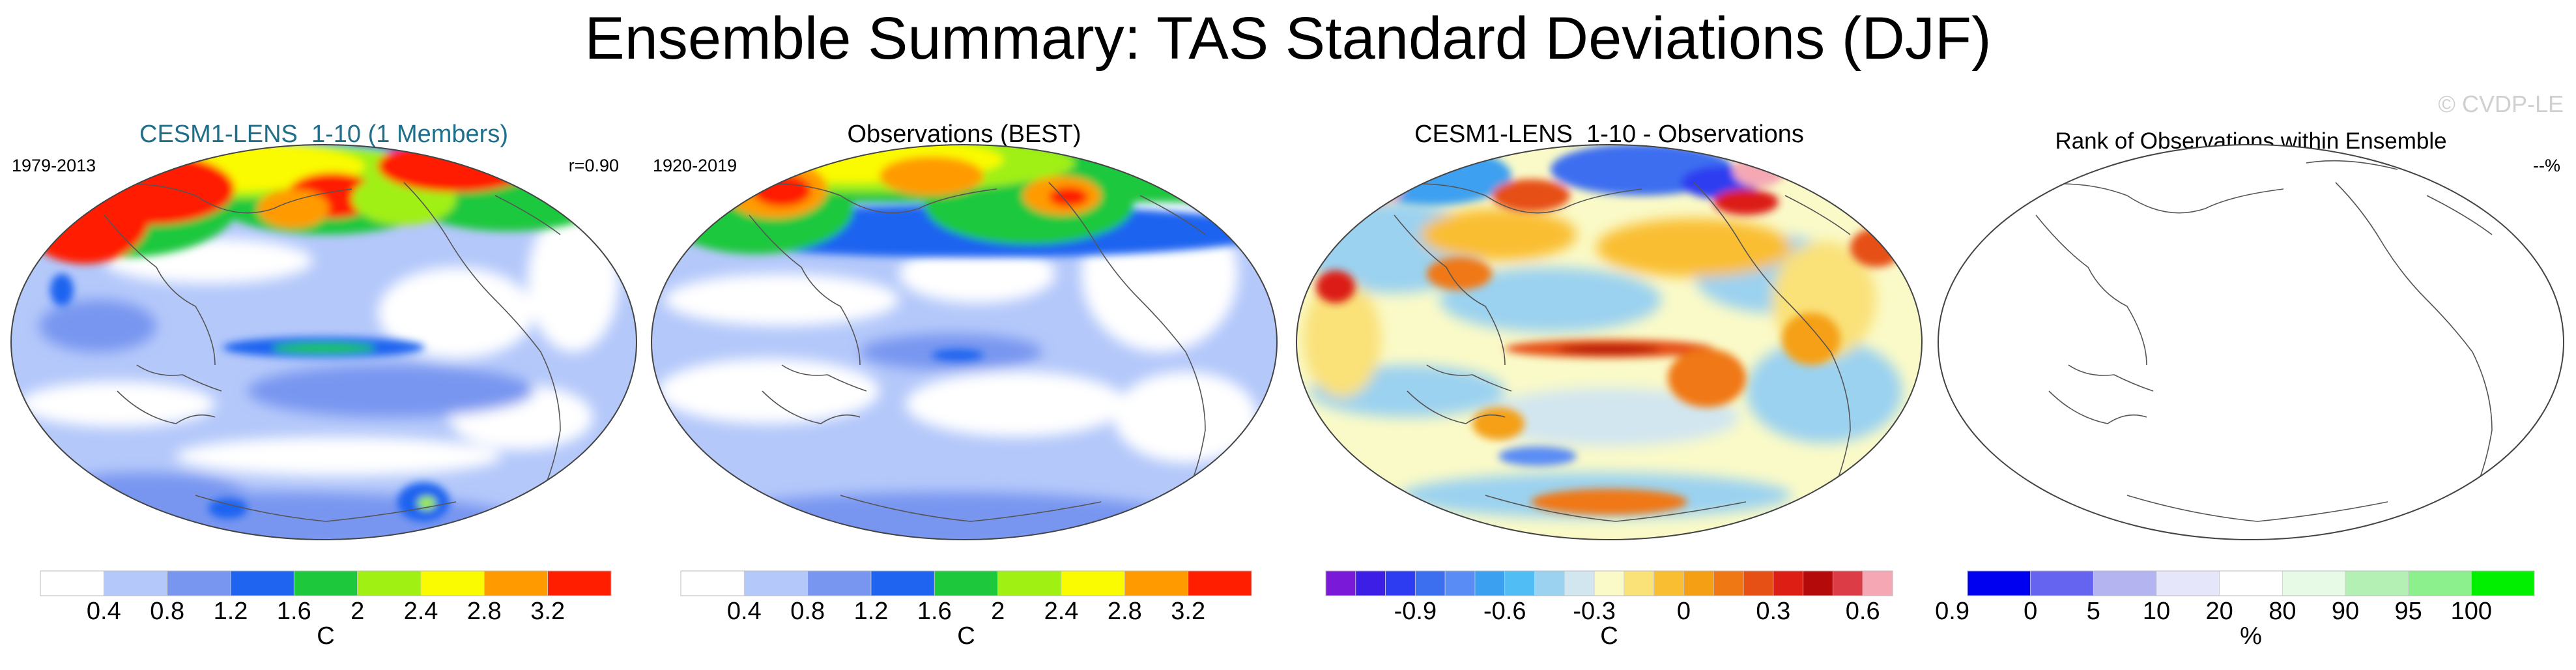 Image resolution: width=2576 pixels, height=670 pixels. Describe the element at coordinates (2546, 165) in the screenshot. I see `panel-rank-percent-label: --%` at that location.